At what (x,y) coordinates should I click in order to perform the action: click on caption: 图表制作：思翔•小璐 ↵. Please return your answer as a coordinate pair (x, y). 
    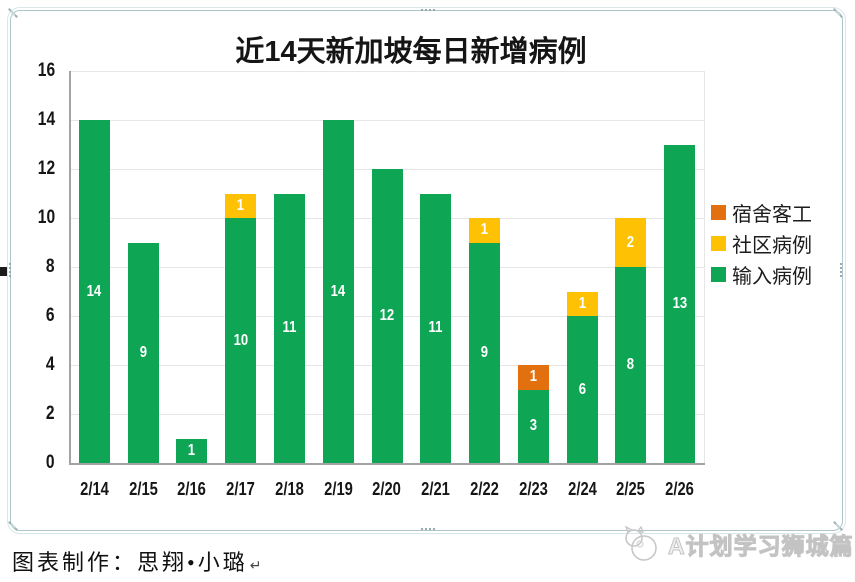
    Looking at the image, I should click on (136, 561).